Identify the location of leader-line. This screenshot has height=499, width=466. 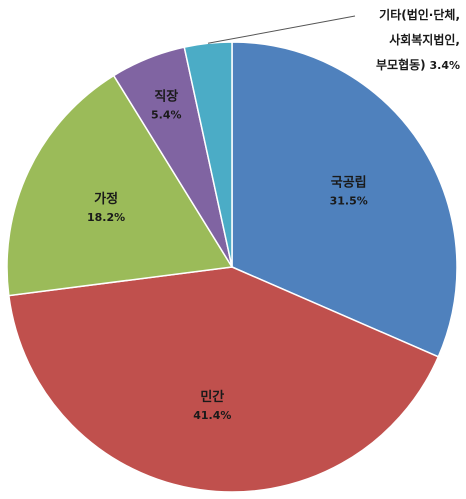
(281, 29).